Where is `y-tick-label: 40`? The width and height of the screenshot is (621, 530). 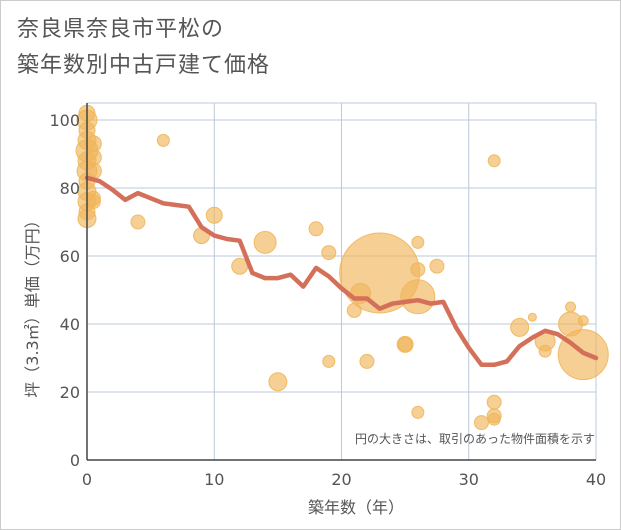
y-tick-label: 40 is located at coordinates (70, 324).